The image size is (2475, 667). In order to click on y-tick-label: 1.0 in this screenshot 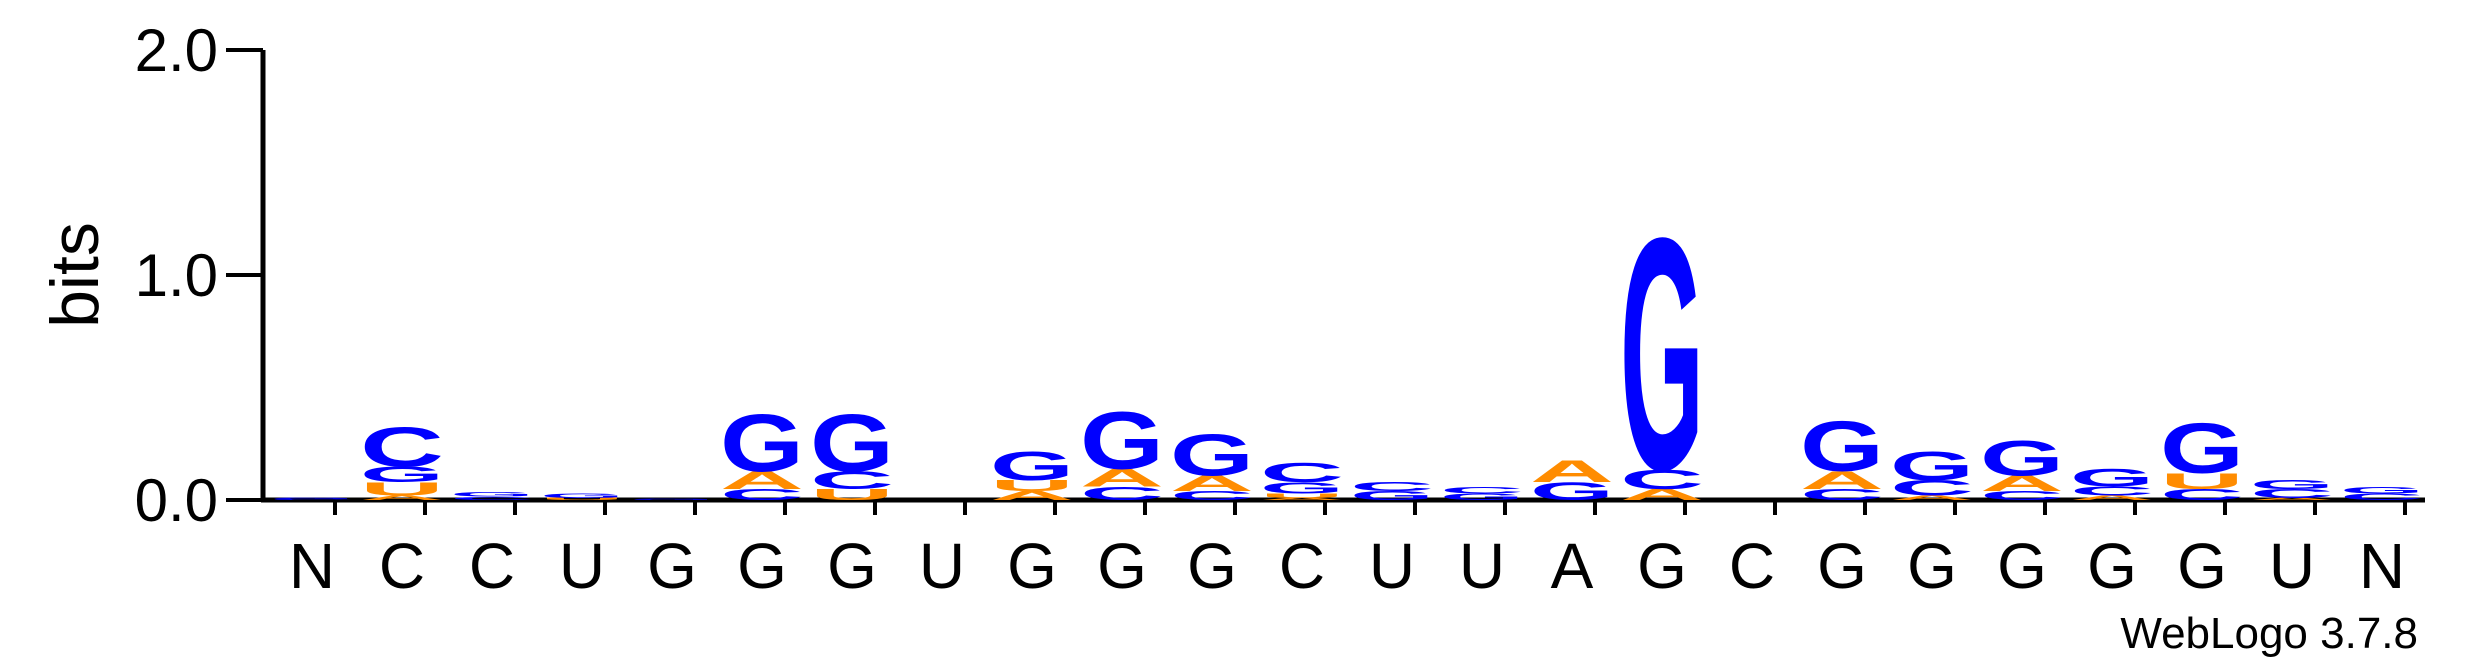, I will do `click(176, 275)`.